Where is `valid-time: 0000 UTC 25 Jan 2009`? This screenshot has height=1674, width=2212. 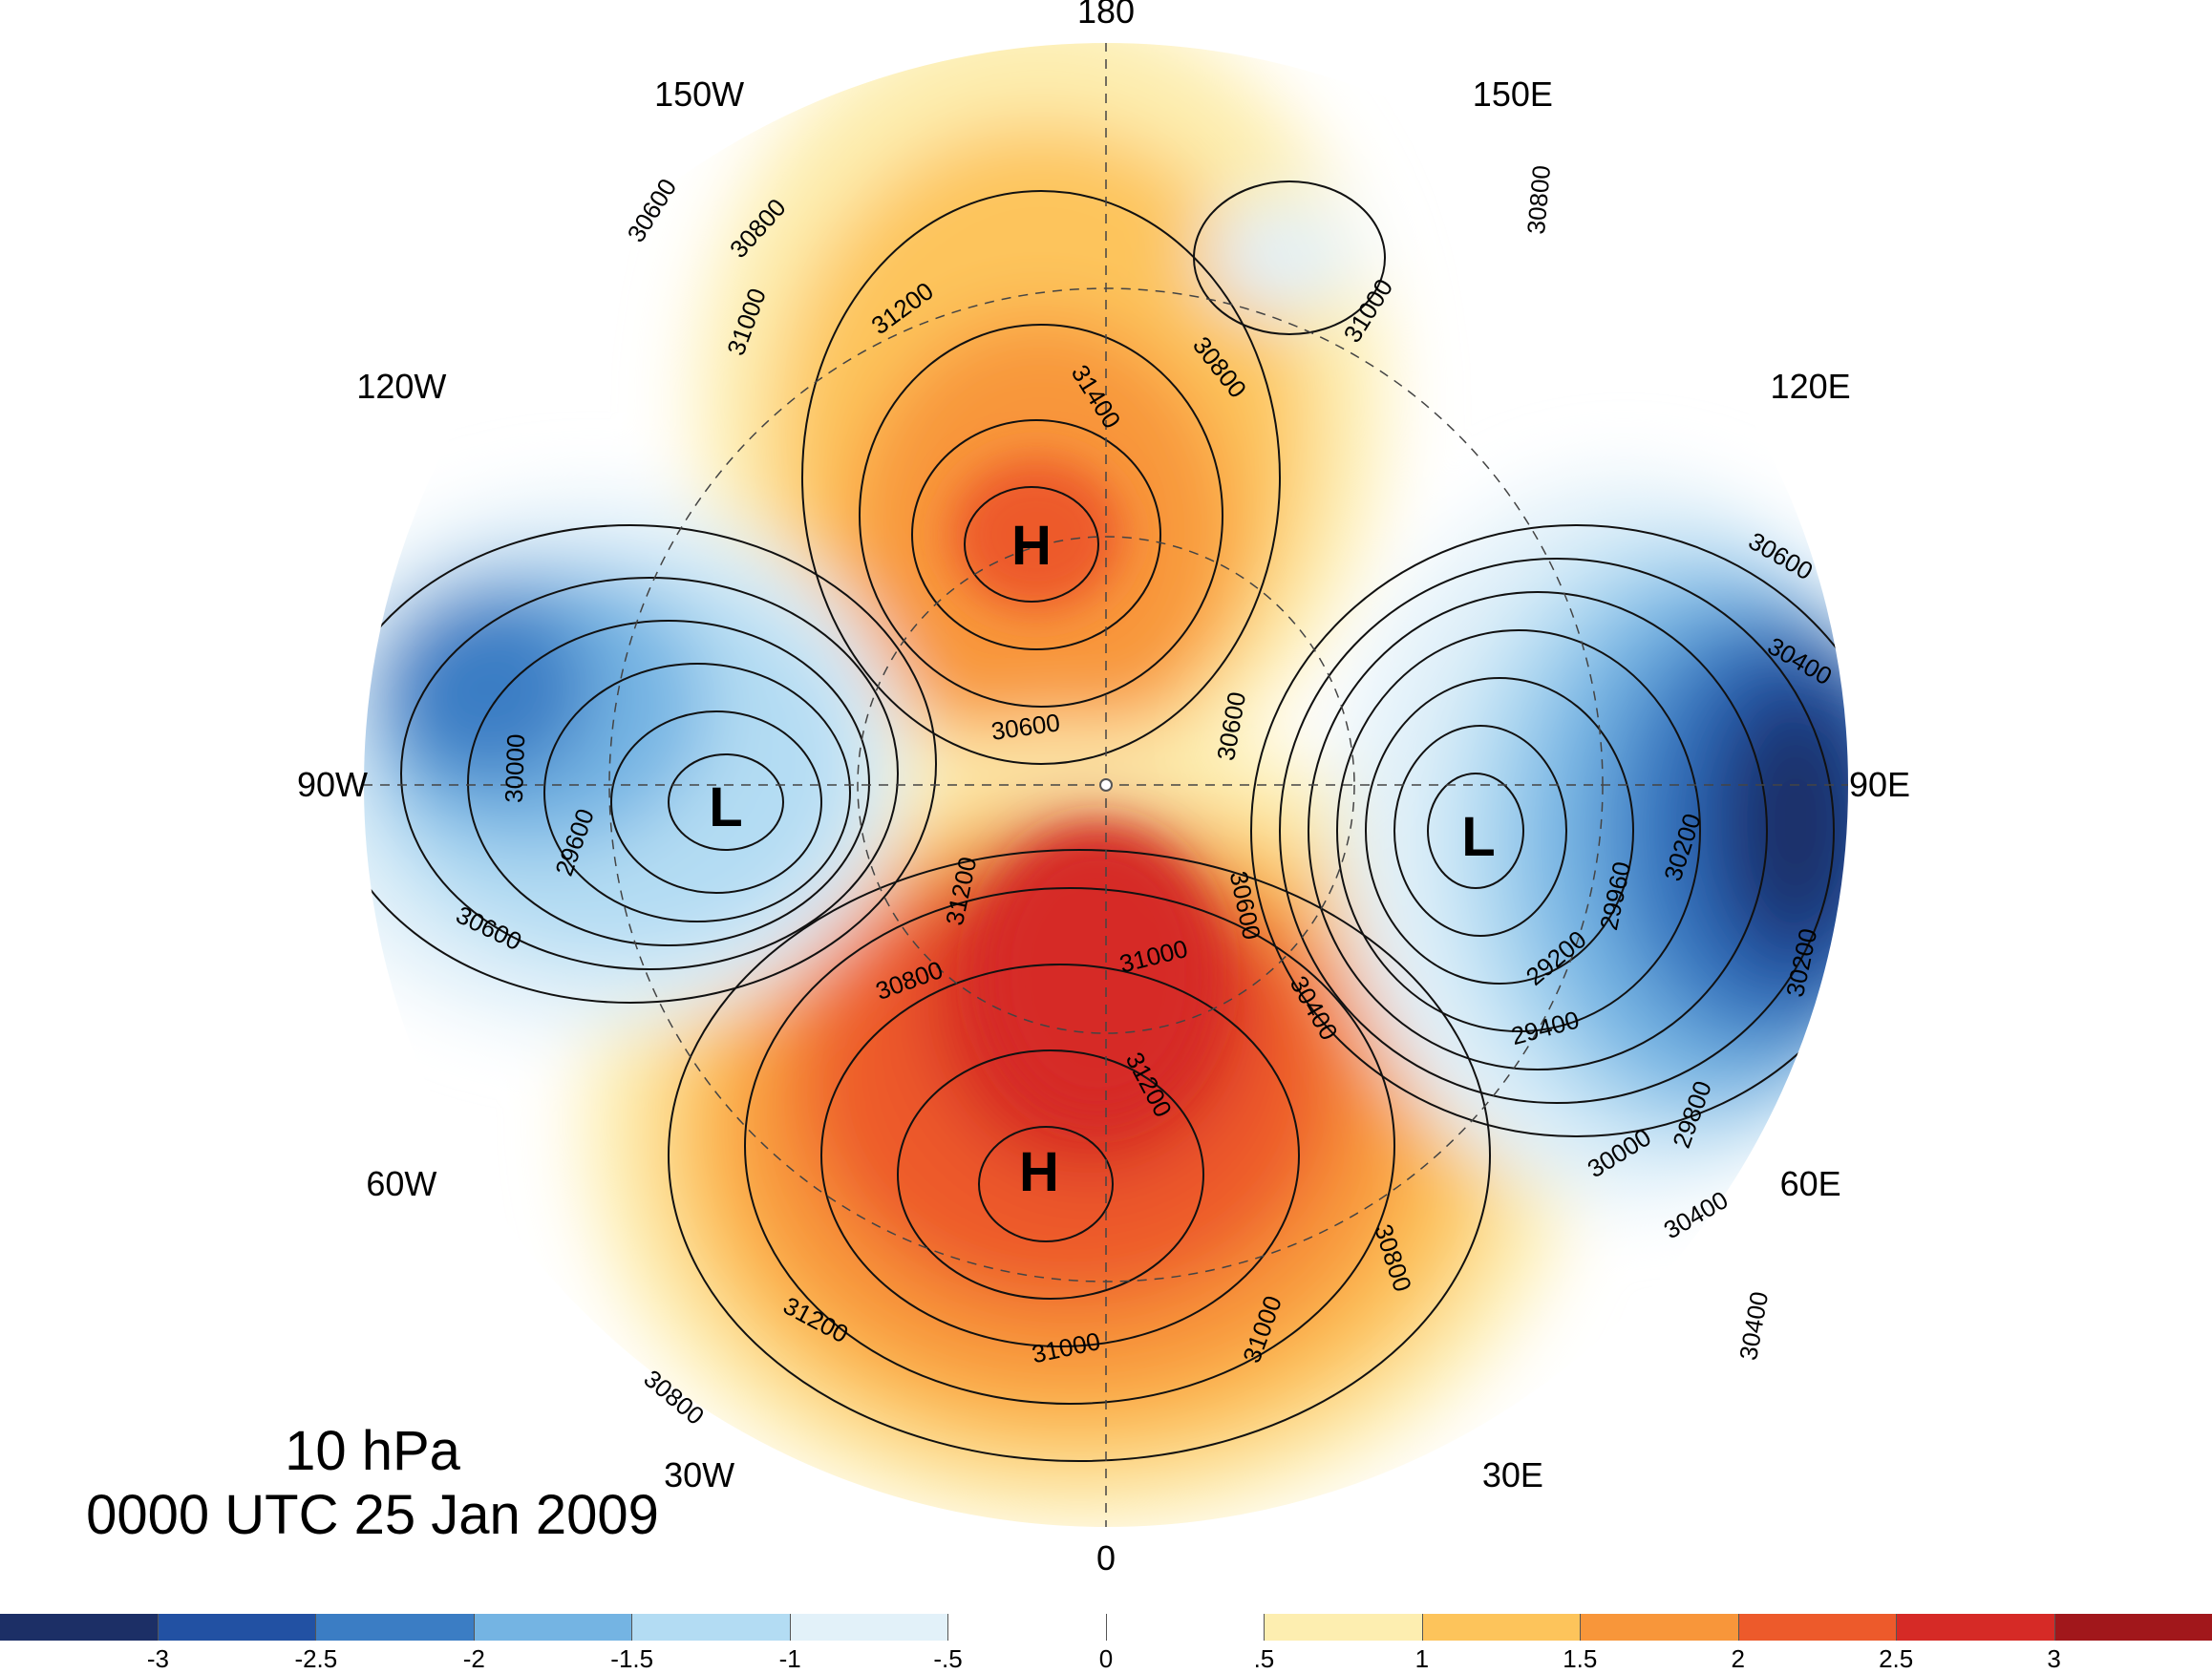
valid-time: 0000 UTC 25 Jan 2009 is located at coordinates (372, 1515).